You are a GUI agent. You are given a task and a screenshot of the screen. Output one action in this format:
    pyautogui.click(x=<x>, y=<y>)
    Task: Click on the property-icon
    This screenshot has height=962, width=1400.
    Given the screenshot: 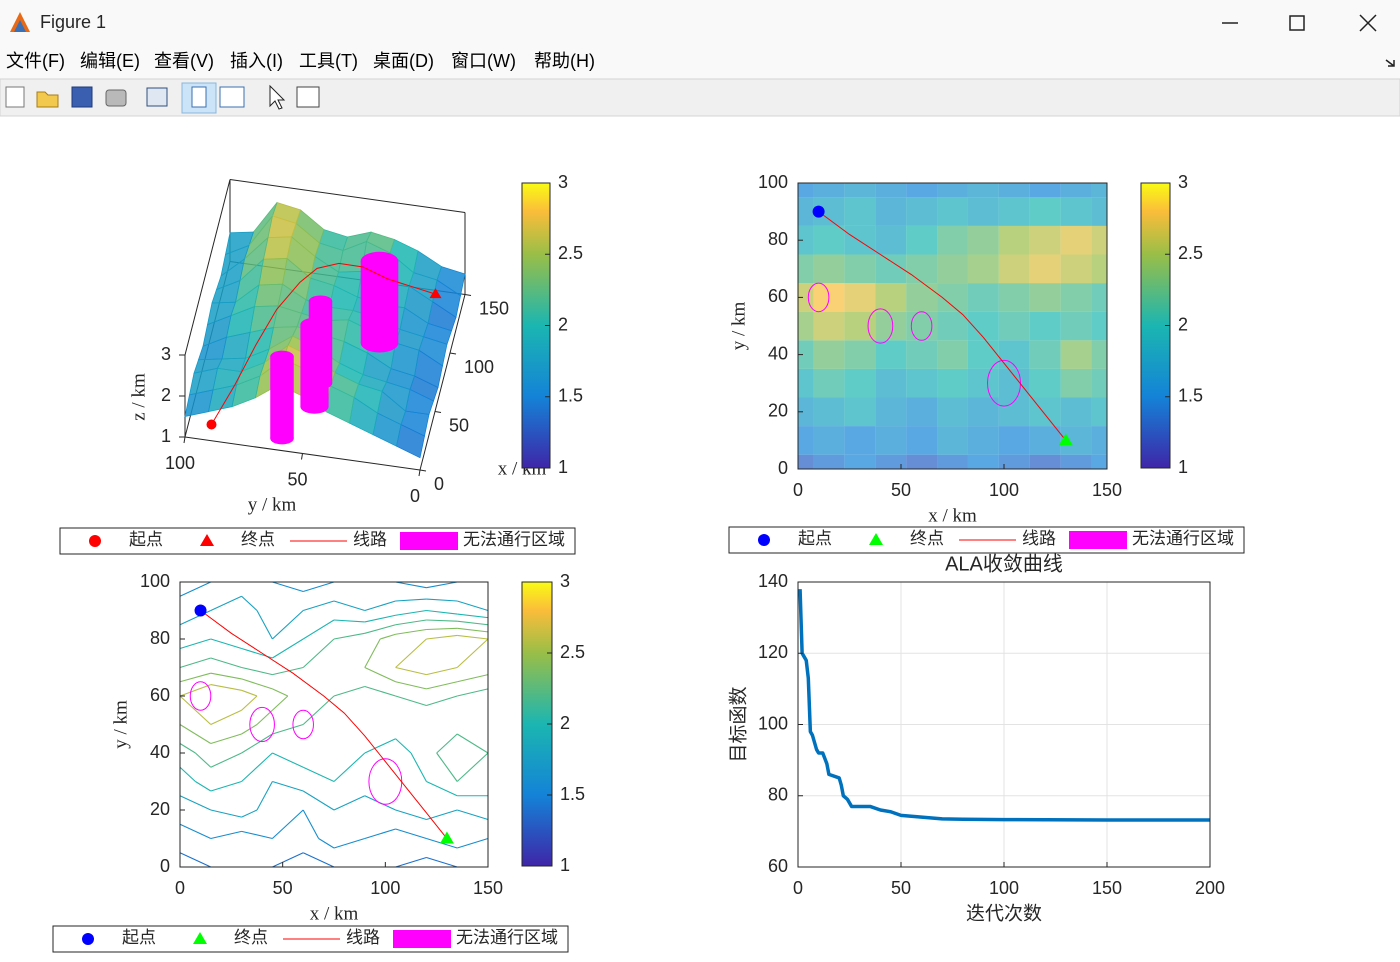 What is the action you would take?
    pyautogui.click(x=308, y=97)
    